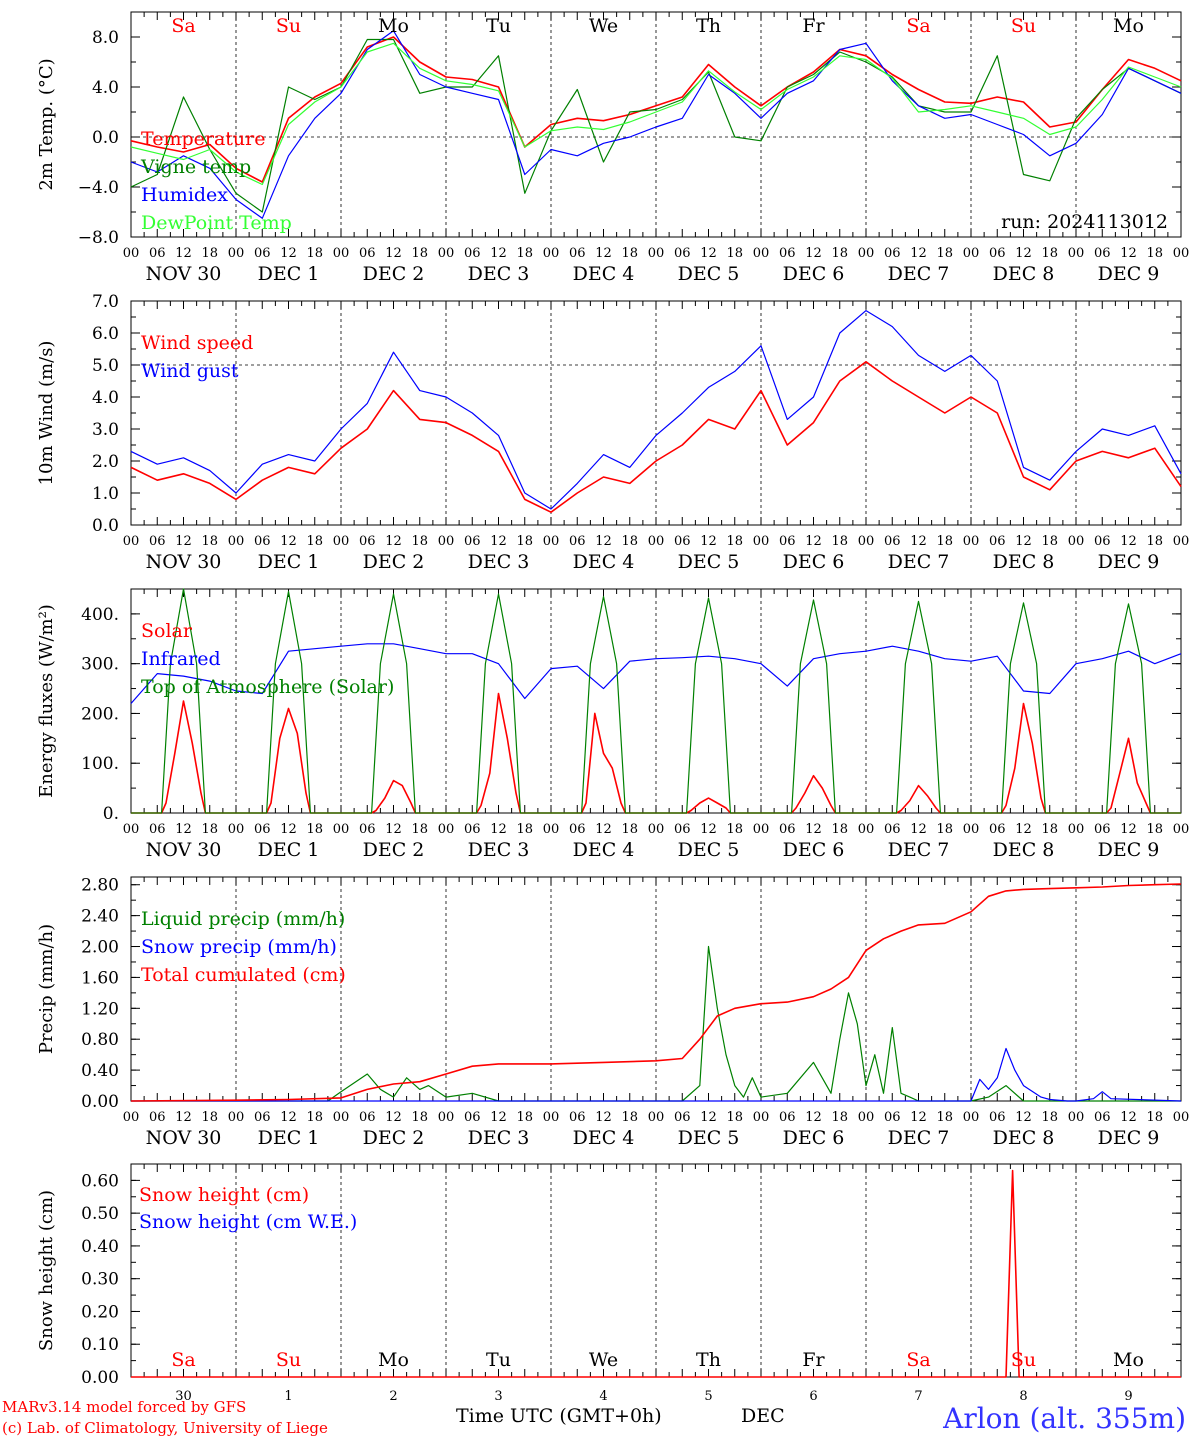  I want to click on y-tick-label: −8.0, so click(98, 238).